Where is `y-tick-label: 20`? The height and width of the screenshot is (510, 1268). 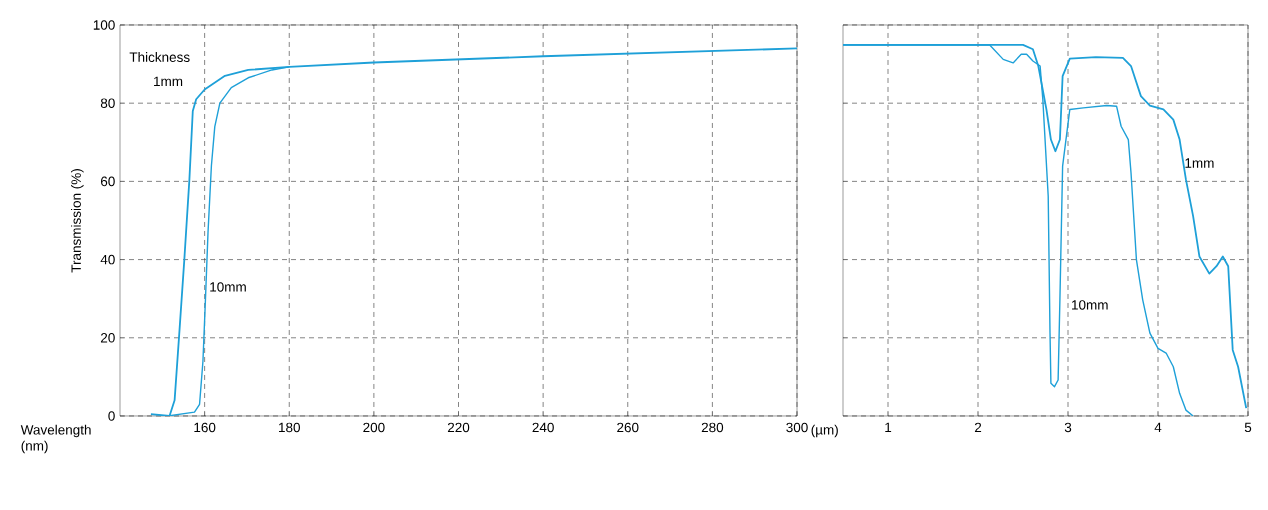 y-tick-label: 20 is located at coordinates (107, 338).